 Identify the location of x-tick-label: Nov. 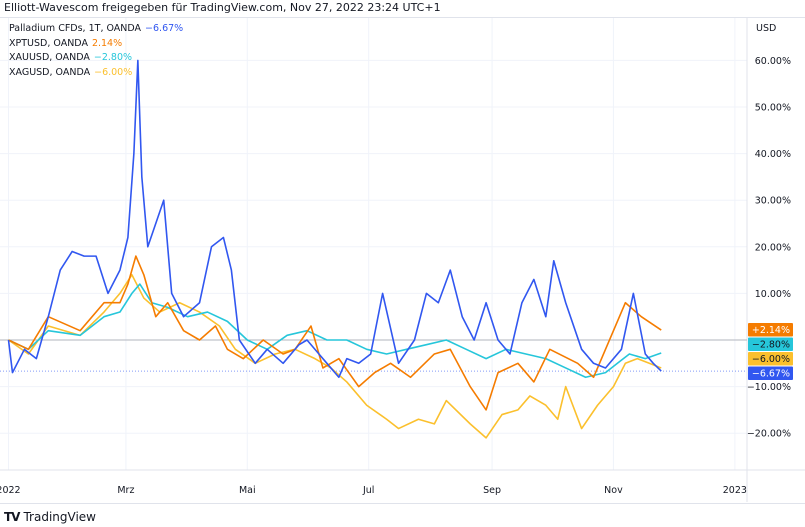
(613, 490).